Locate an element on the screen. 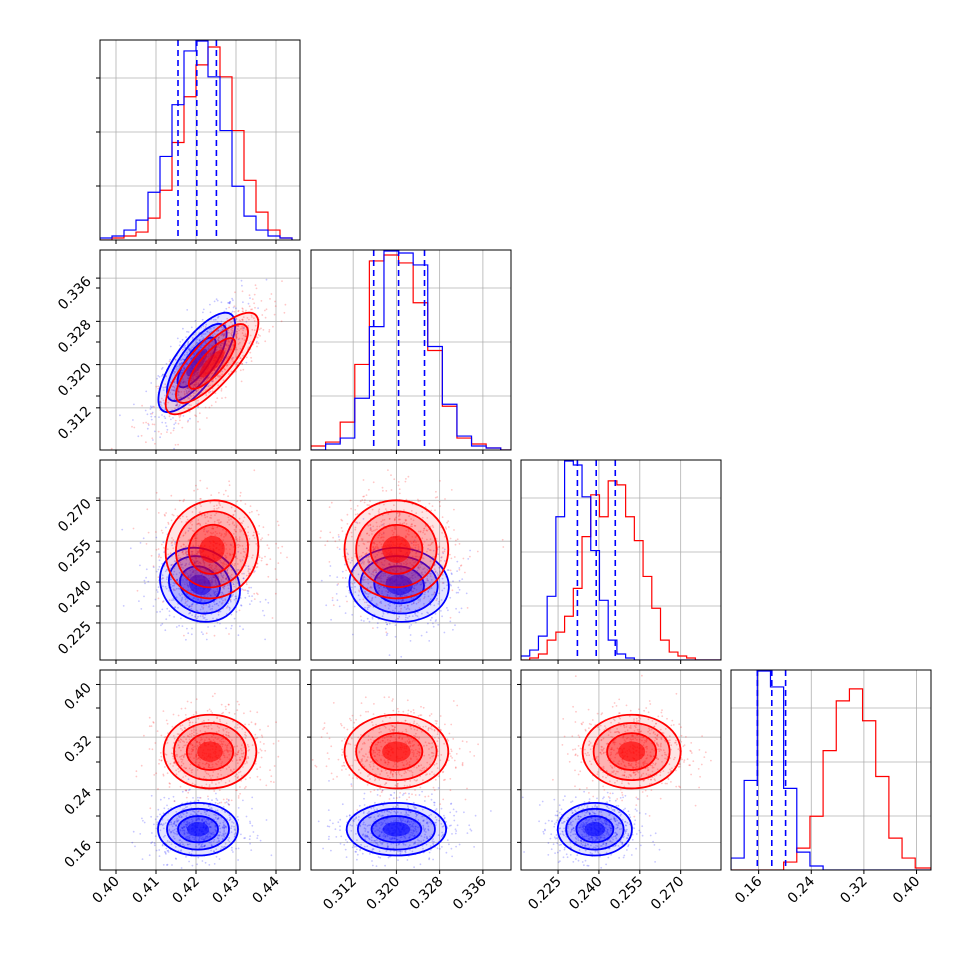  x-tick-label: 0.24 is located at coordinates (801, 889).